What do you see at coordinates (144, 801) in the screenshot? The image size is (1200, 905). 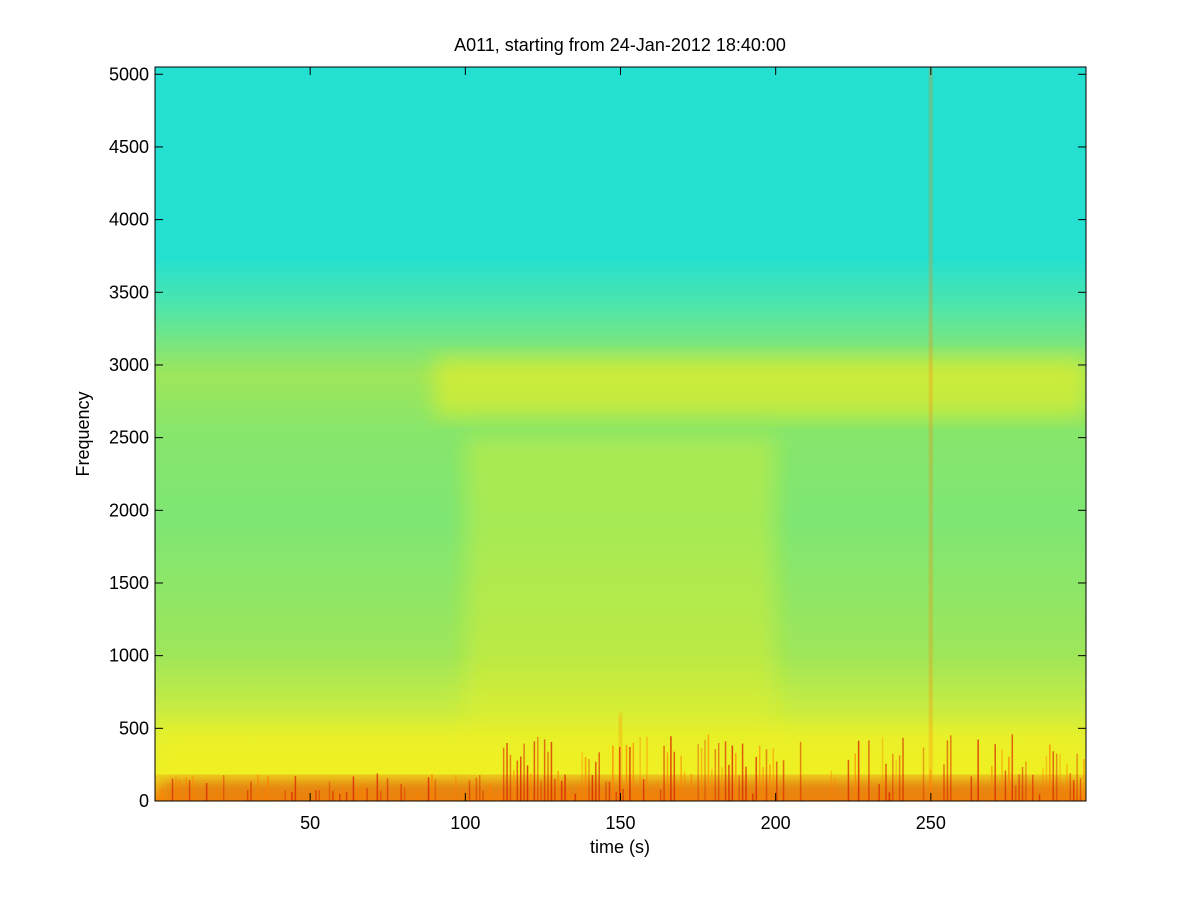 I see `y-tick-label: 0` at bounding box center [144, 801].